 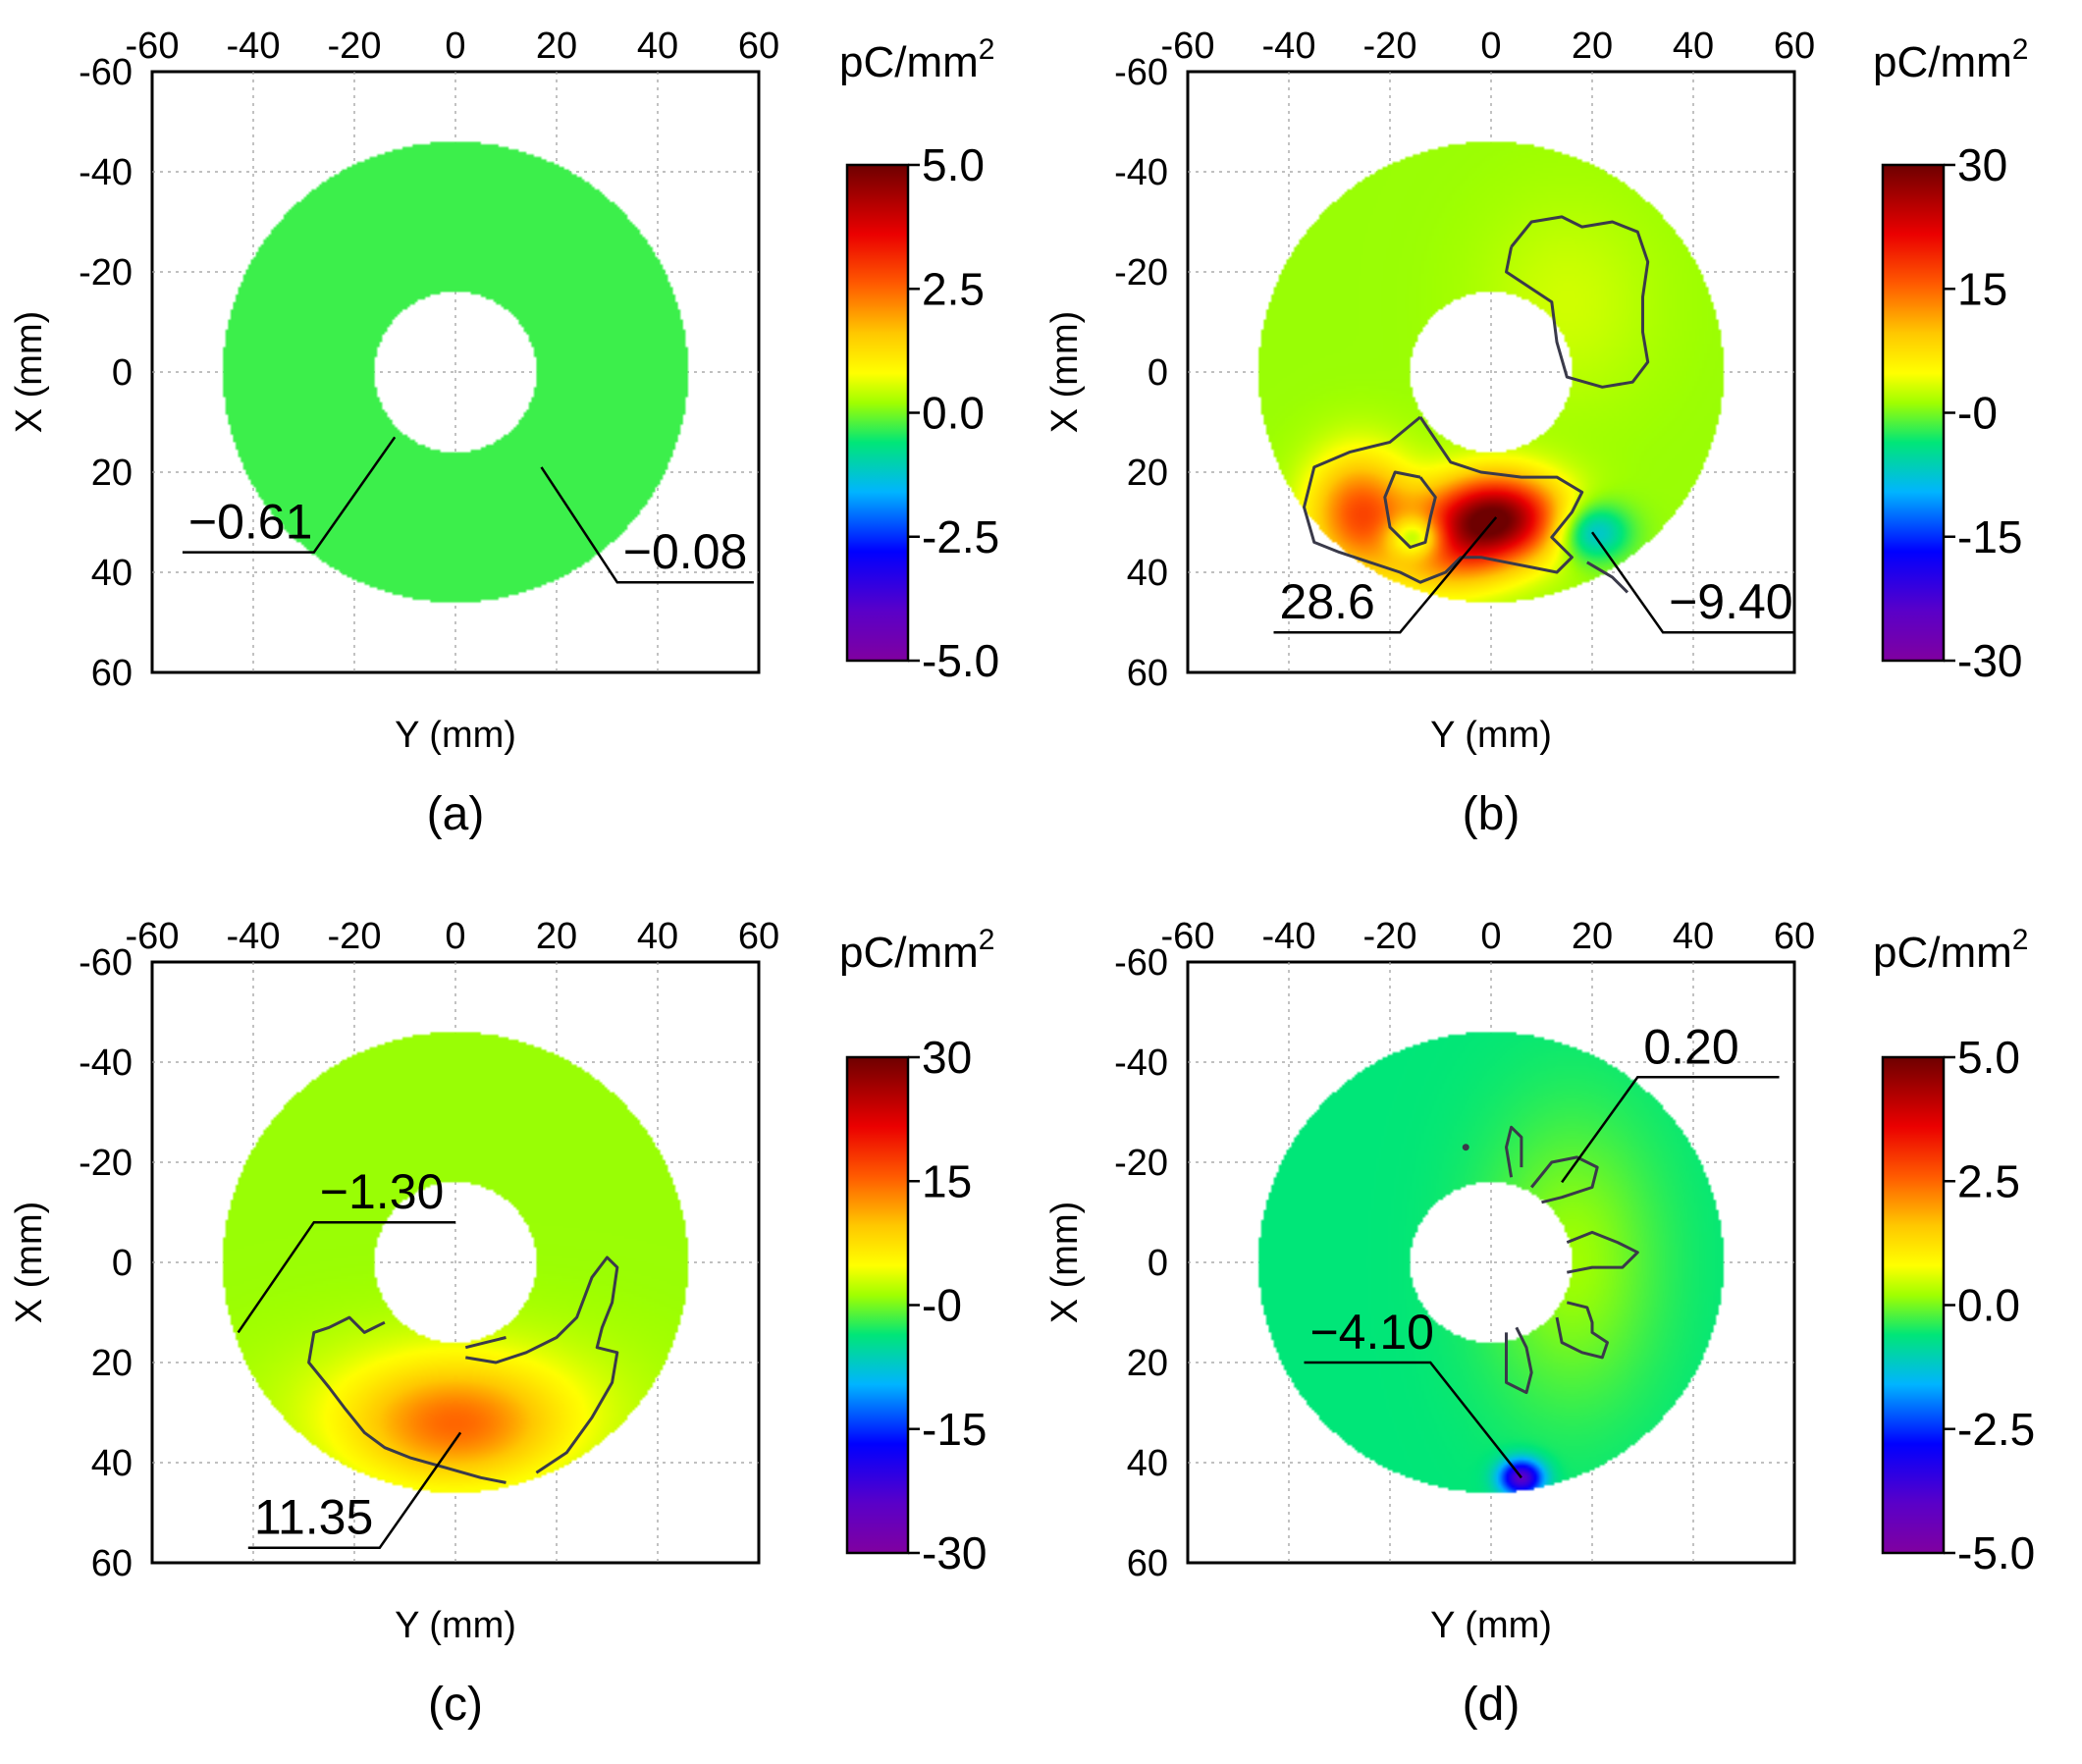 What do you see at coordinates (1690, 1046) in the screenshot?
I see `annotation-label: 0.20` at bounding box center [1690, 1046].